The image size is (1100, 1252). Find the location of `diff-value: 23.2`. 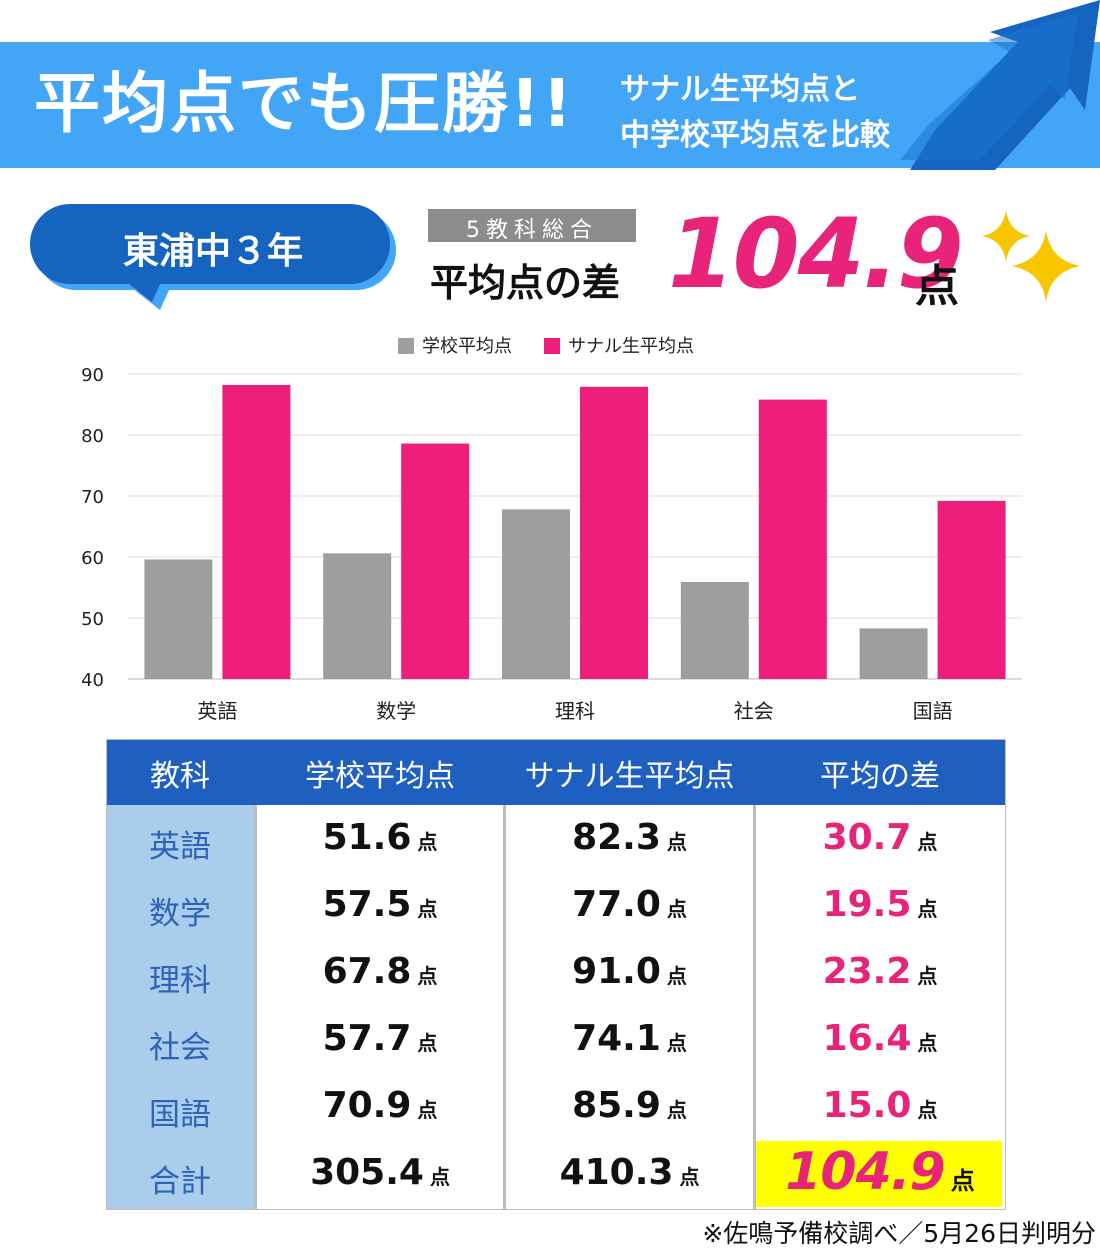

diff-value: 23.2 is located at coordinates (867, 971).